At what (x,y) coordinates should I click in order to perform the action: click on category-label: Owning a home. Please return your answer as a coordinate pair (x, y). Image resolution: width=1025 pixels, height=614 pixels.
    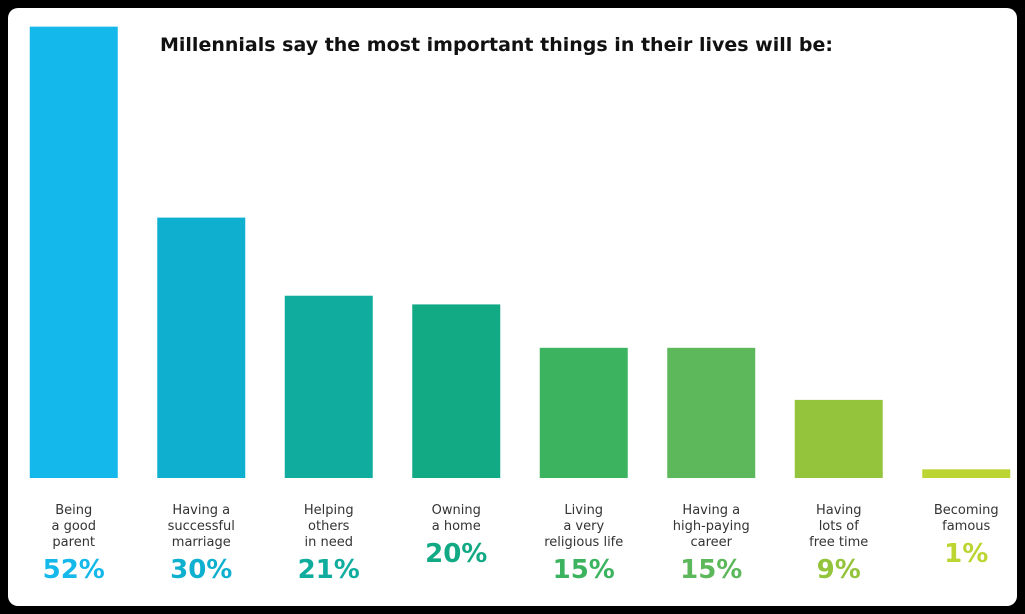
    Looking at the image, I should click on (456, 518).